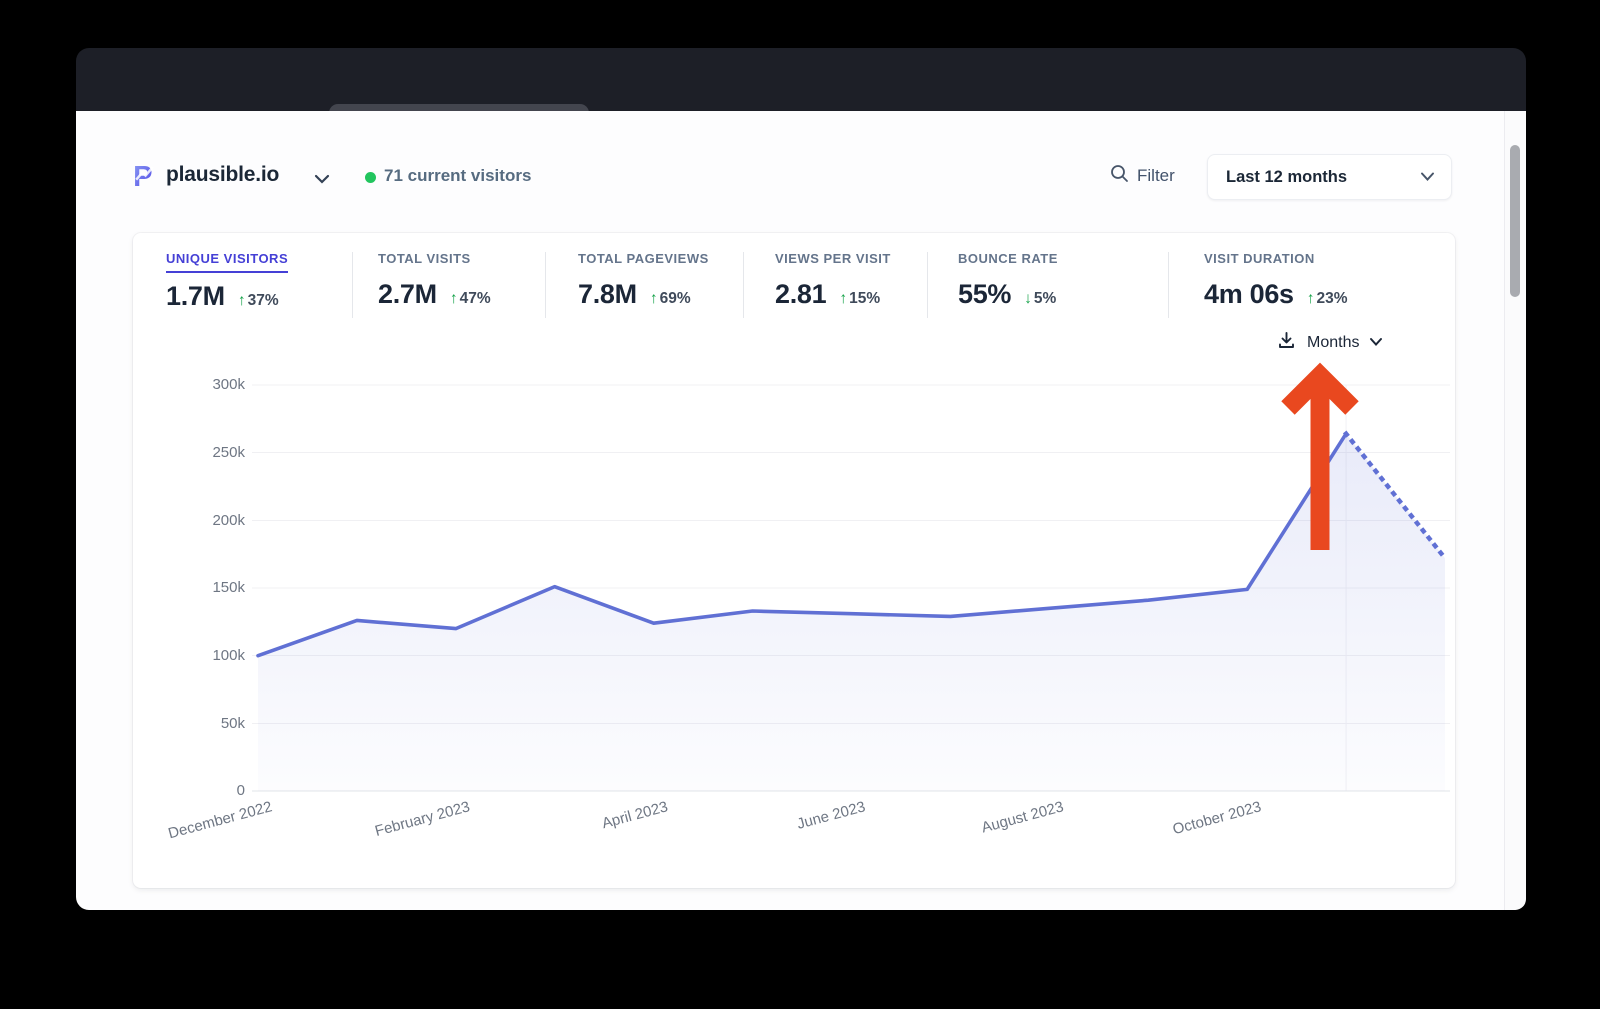 The height and width of the screenshot is (1009, 1600). What do you see at coordinates (1333, 342) in the screenshot?
I see `interval-select: Months` at bounding box center [1333, 342].